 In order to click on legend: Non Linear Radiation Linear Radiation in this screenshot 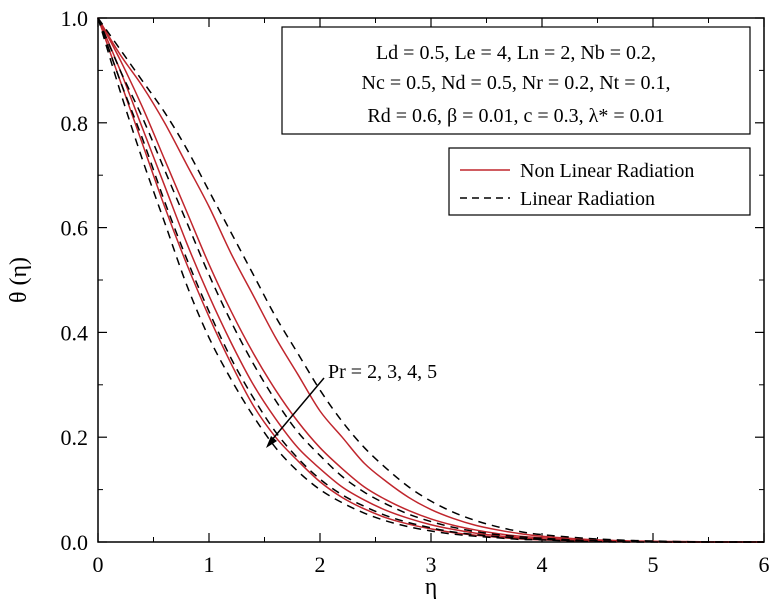, I will do `click(599, 181)`.